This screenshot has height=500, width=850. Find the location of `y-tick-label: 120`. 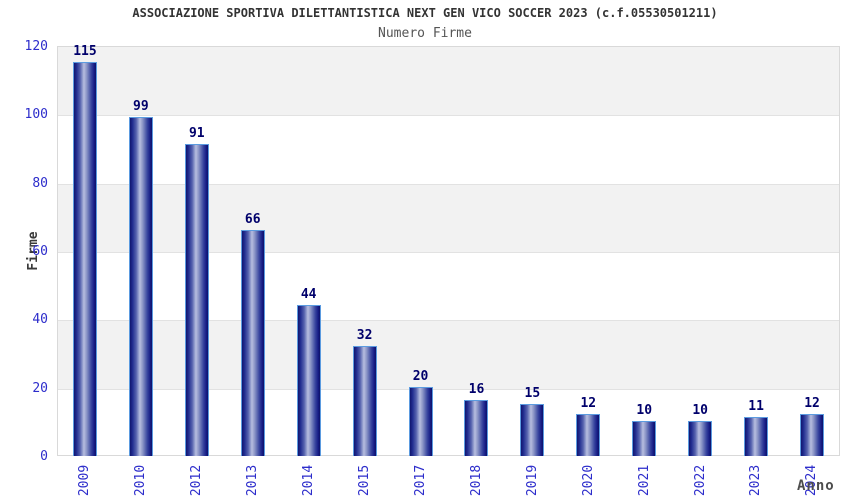

y-tick-label: 120 is located at coordinates (36, 46).